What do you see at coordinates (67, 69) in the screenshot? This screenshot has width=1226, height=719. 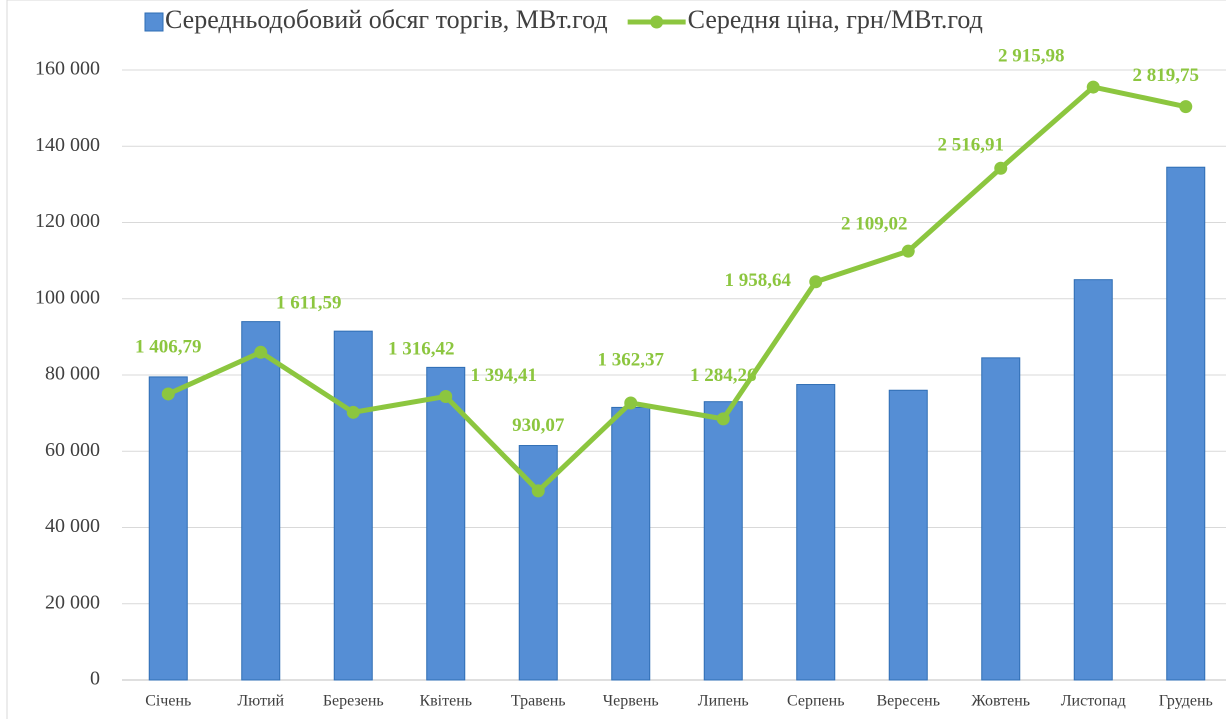 I see `y-tick-label: 160 000` at bounding box center [67, 69].